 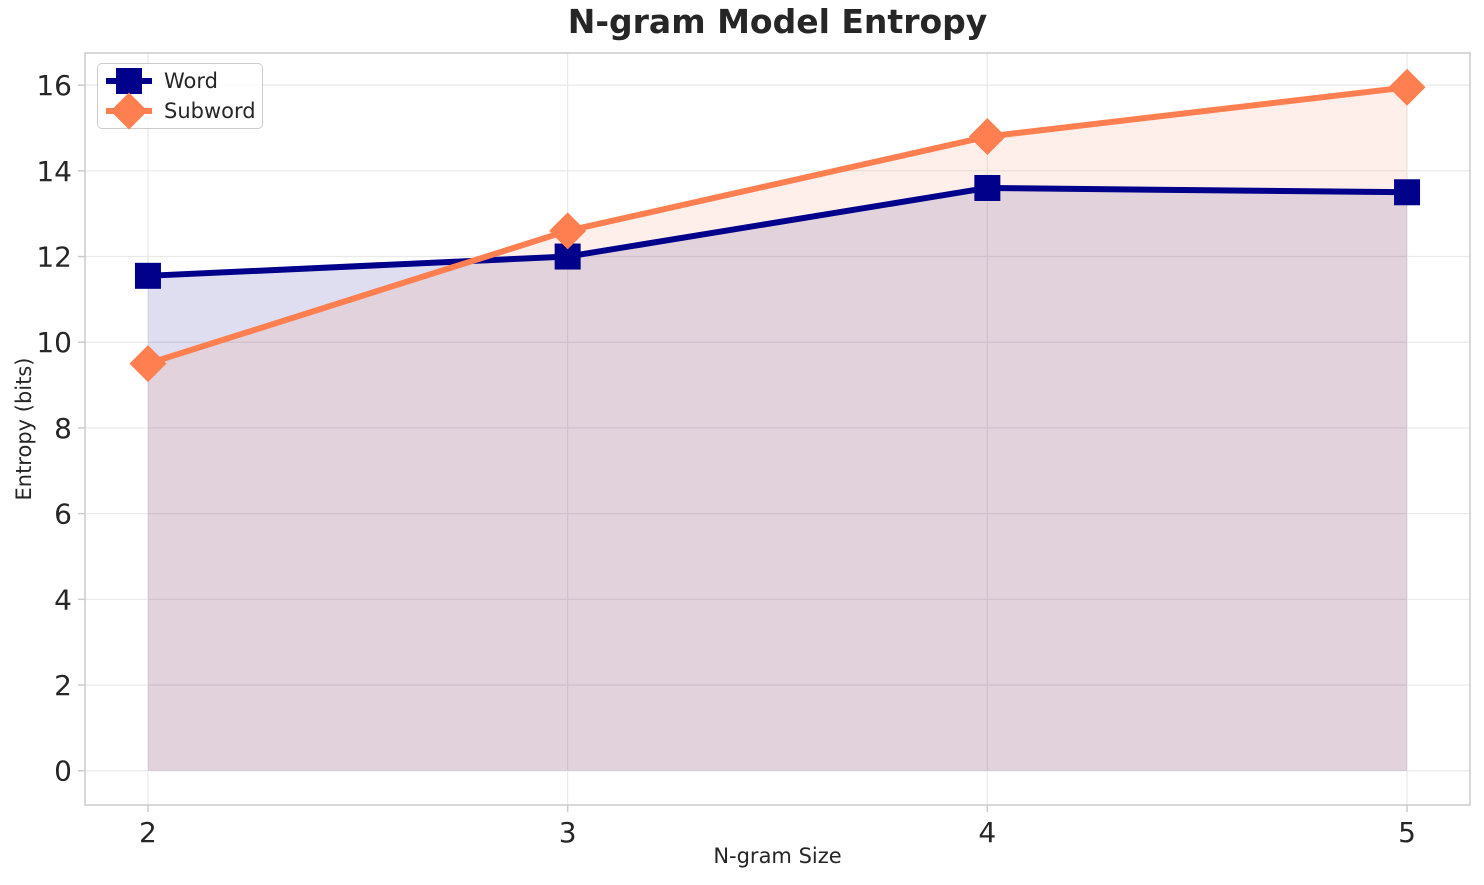 What do you see at coordinates (63, 599) in the screenshot?
I see `y-tick-label: 4` at bounding box center [63, 599].